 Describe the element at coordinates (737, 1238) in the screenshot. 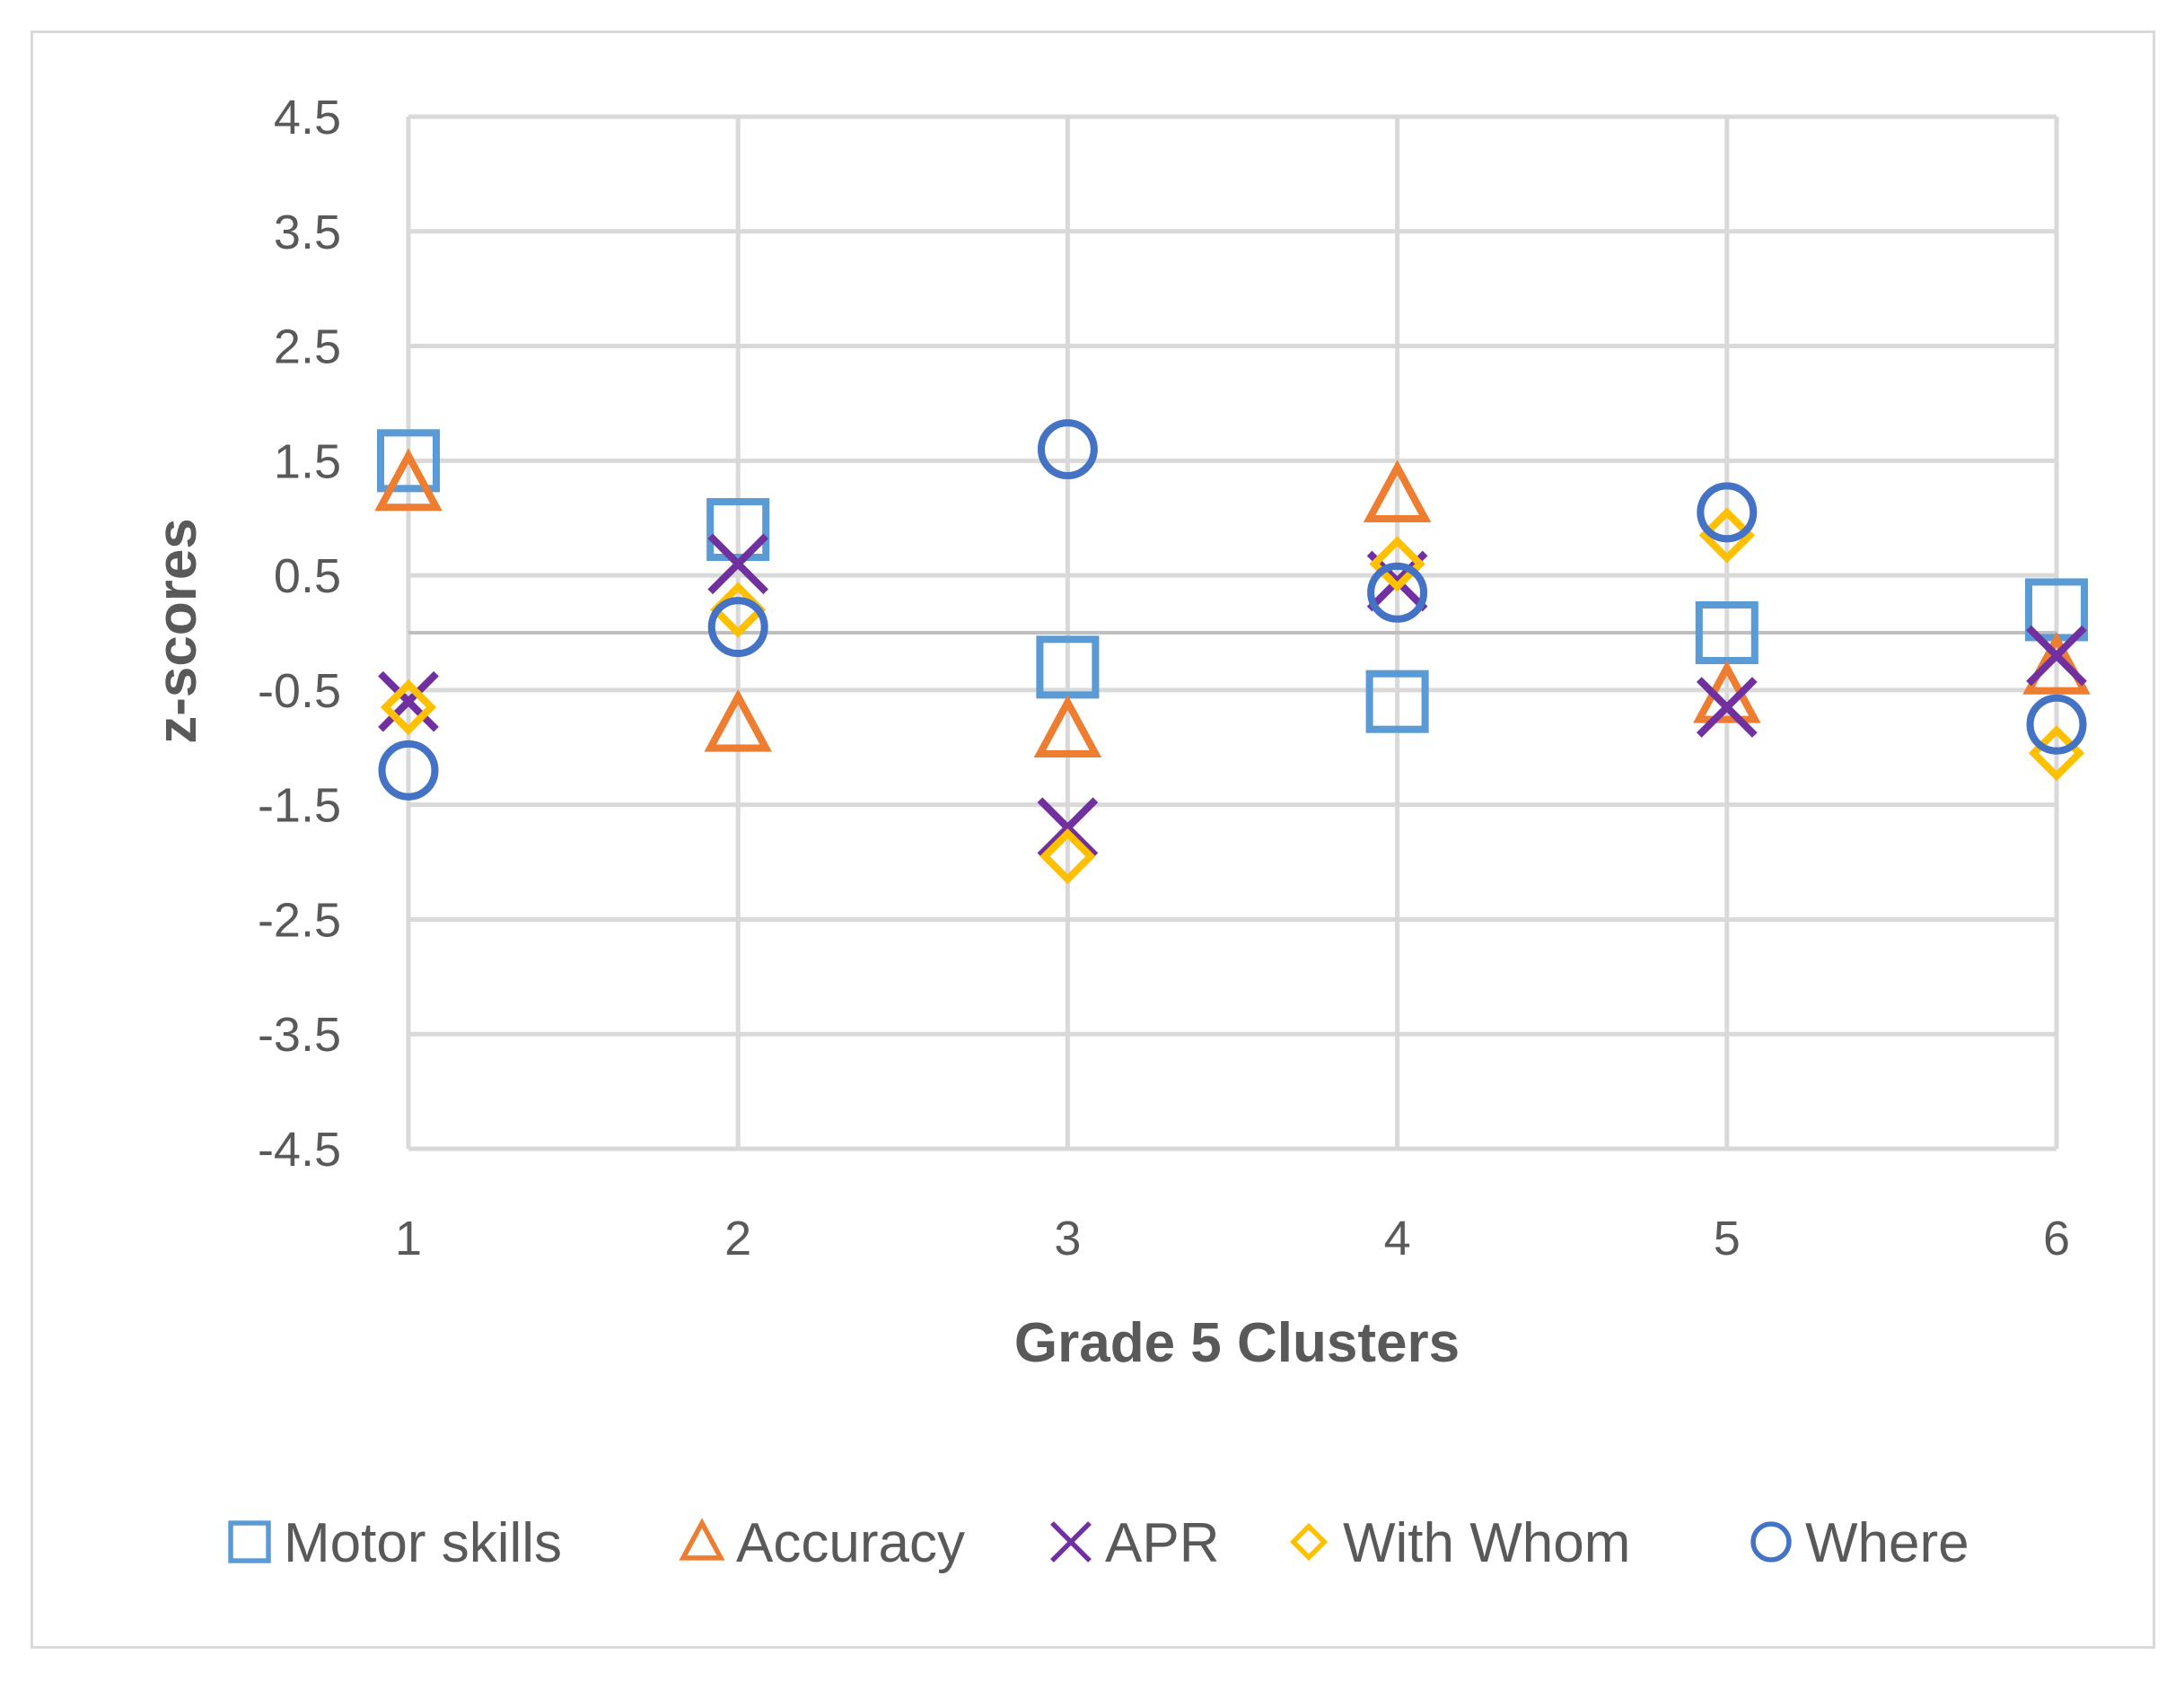

I see `x-tick-label: 2` at that location.